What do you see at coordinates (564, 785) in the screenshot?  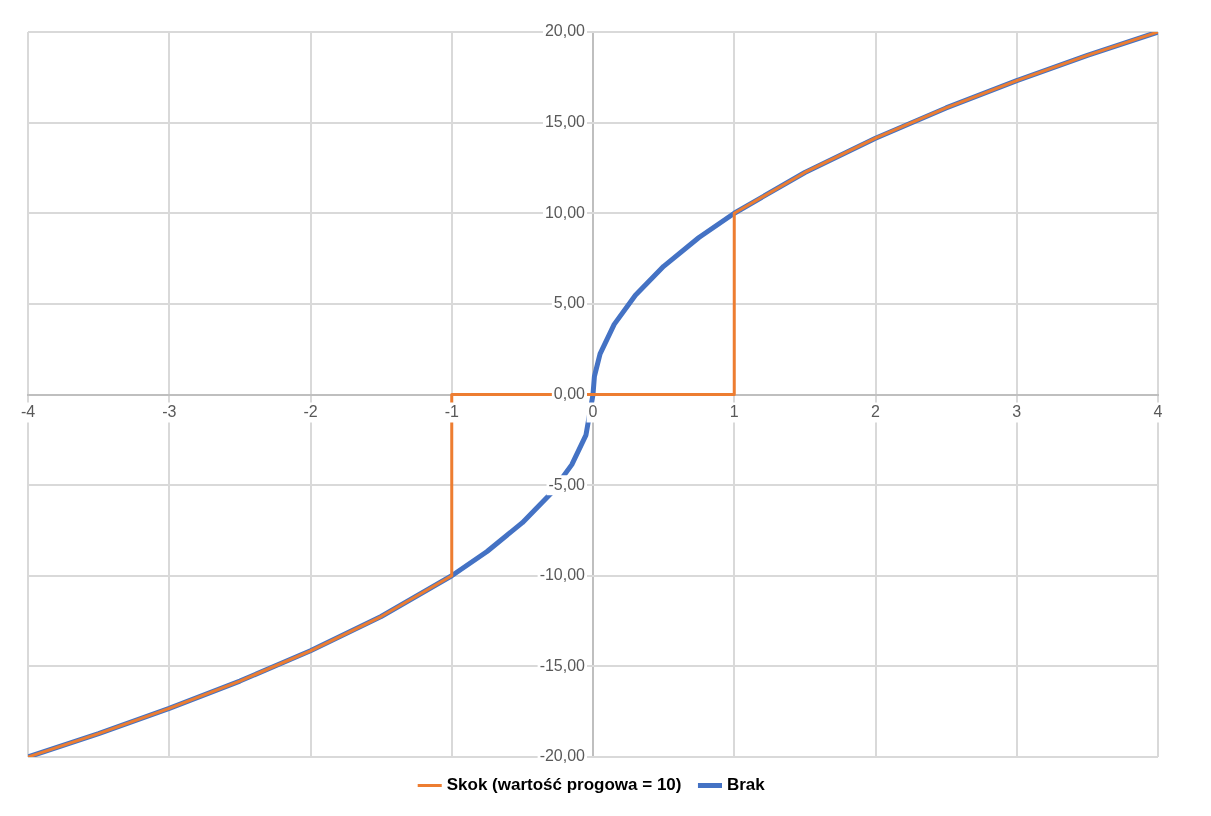 I see `legend-label: Skok (wartość progowa = 10)` at bounding box center [564, 785].